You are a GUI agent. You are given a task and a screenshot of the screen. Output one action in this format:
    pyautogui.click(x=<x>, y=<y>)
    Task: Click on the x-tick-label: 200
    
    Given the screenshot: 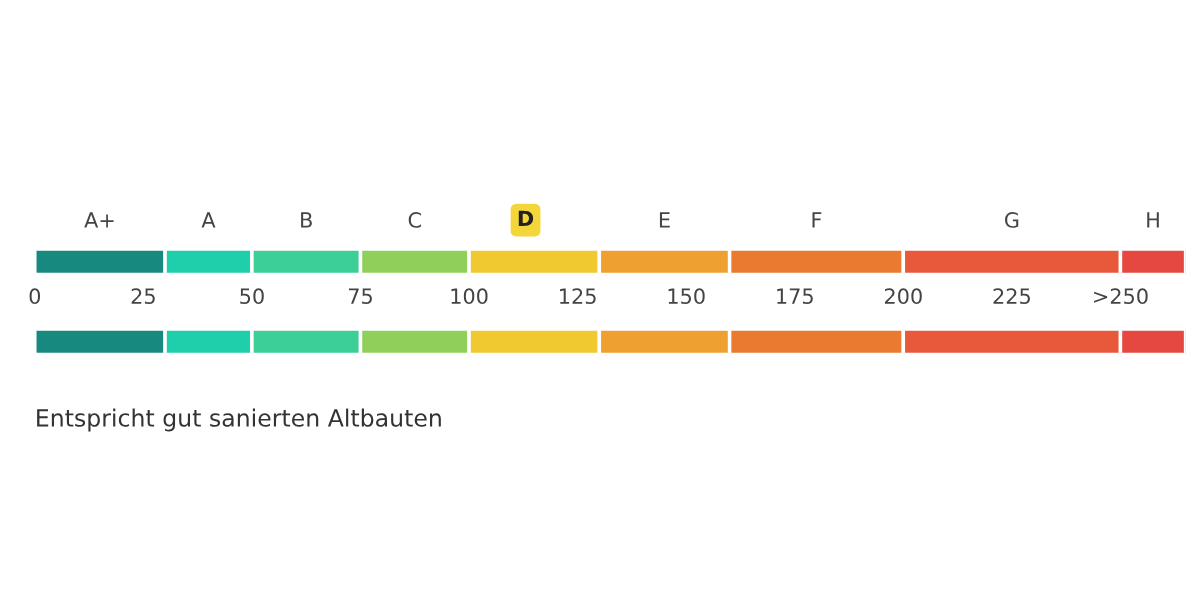 What is the action you would take?
    pyautogui.click(x=903, y=296)
    